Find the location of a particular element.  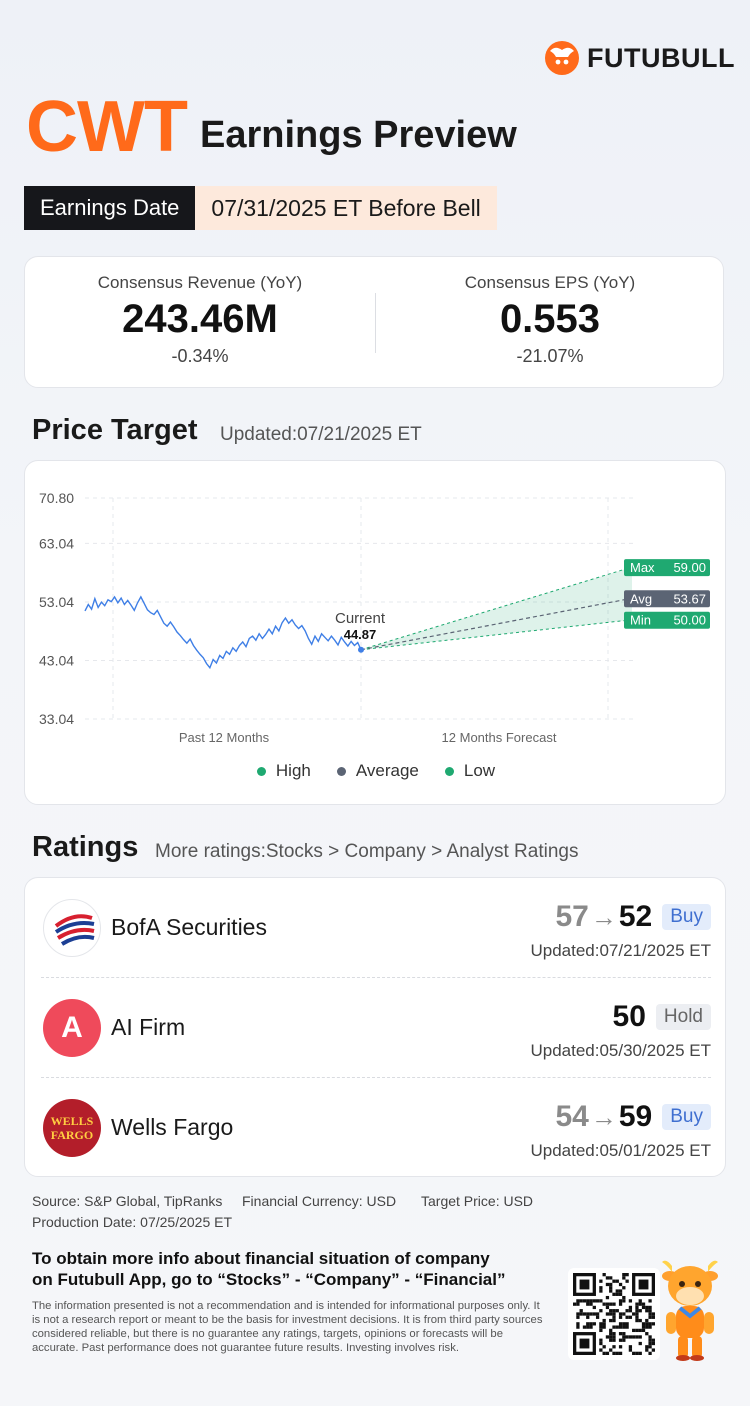

ai-firm-logo-icon: A is located at coordinates (72, 1028).